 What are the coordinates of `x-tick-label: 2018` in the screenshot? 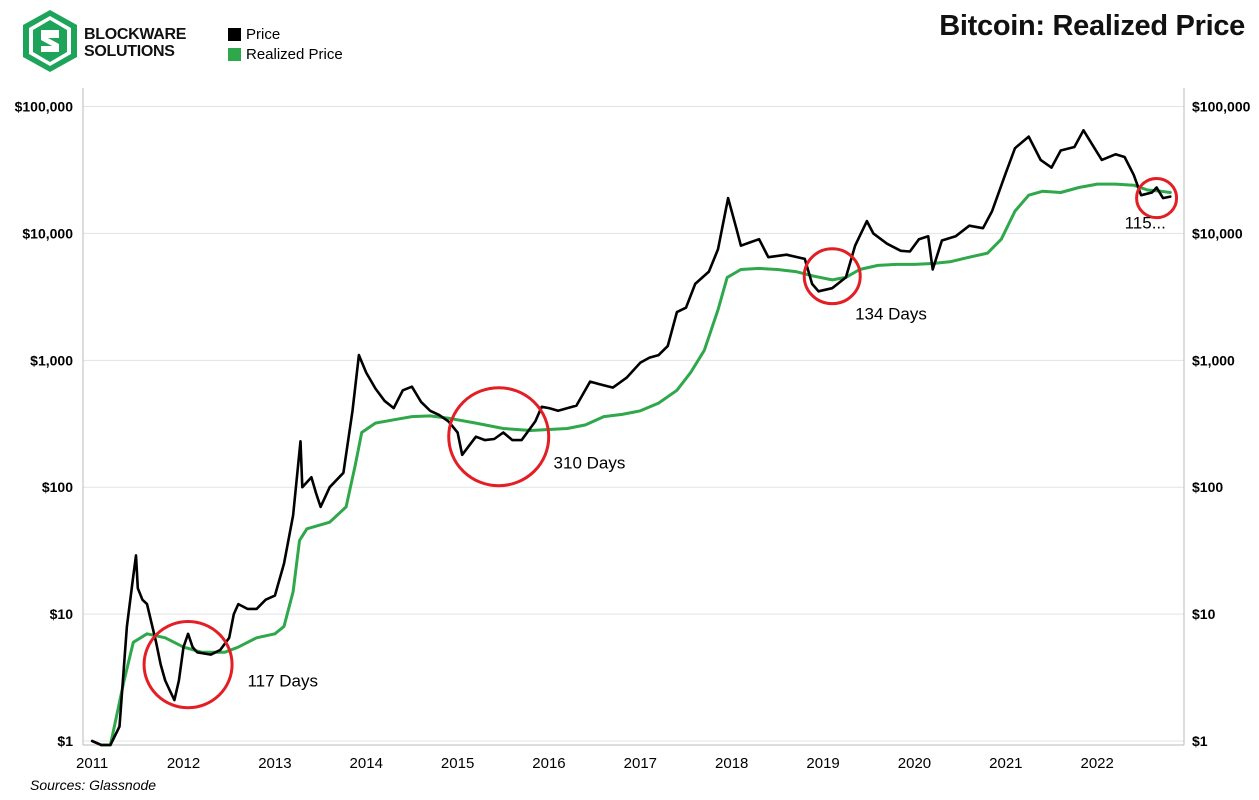 It's located at (731, 763).